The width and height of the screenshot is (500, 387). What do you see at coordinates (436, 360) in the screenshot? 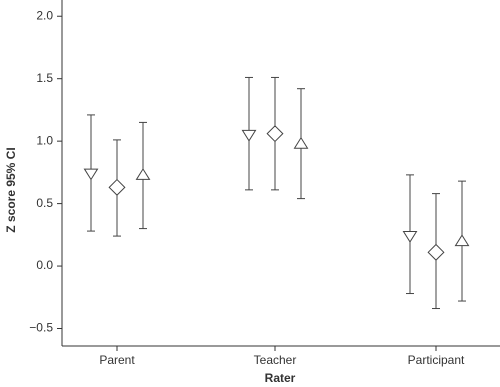
I see `x-tick-label: Participant` at bounding box center [436, 360].